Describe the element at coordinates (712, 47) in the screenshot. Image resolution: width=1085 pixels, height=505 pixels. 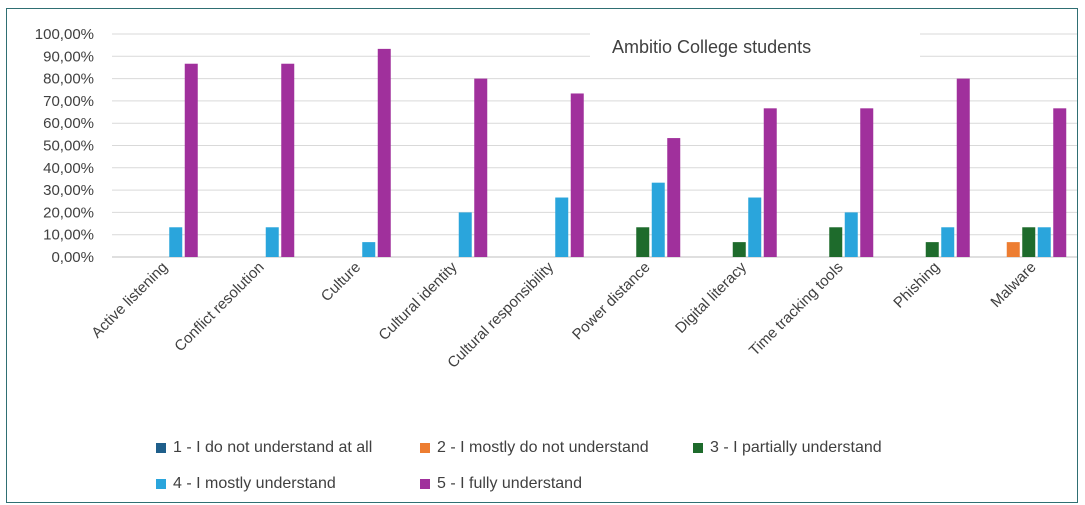
I see `chart-title: Ambitio College students` at that location.